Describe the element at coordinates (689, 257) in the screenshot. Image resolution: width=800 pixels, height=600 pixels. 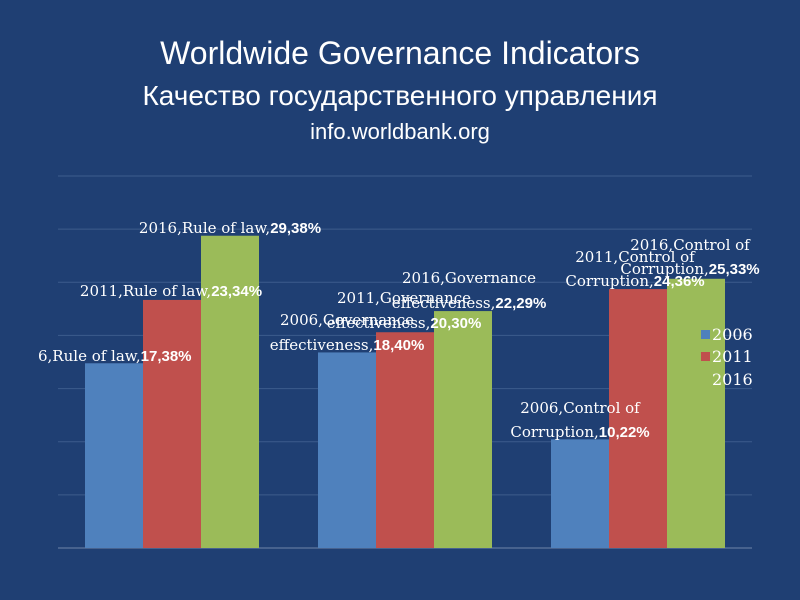
I see `data-label-2016-3: 2016,Control of Corruption,25,33%` at that location.